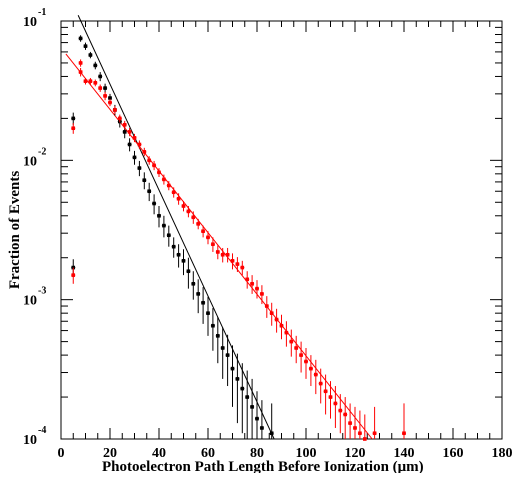 This screenshot has height=478, width=515. Describe the element at coordinates (502, 453) in the screenshot. I see `x-tick-label: 180` at that location.